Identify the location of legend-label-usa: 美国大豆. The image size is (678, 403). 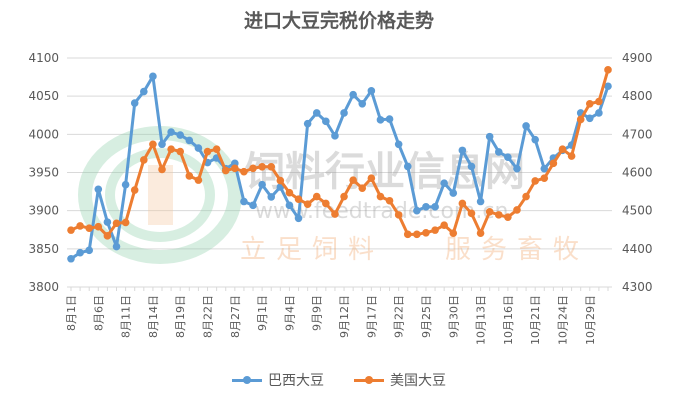
(418, 381).